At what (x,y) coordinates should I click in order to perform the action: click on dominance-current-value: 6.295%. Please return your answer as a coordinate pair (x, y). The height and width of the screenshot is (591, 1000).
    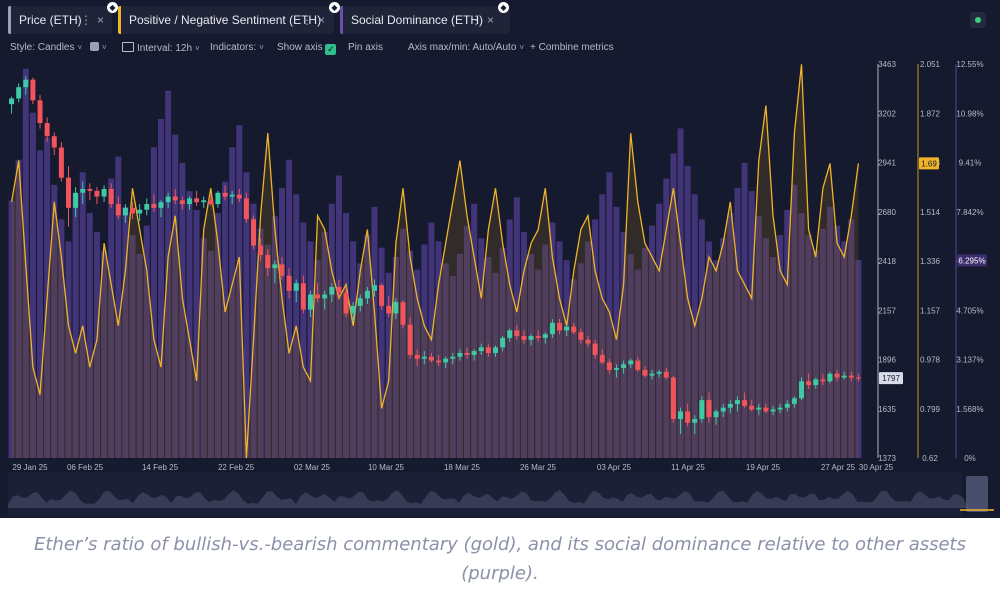
    Looking at the image, I should click on (971, 260).